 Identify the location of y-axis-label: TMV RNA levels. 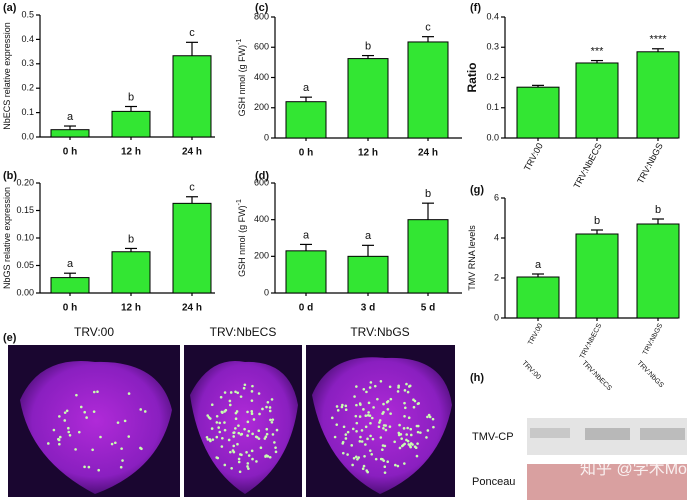
(472, 258).